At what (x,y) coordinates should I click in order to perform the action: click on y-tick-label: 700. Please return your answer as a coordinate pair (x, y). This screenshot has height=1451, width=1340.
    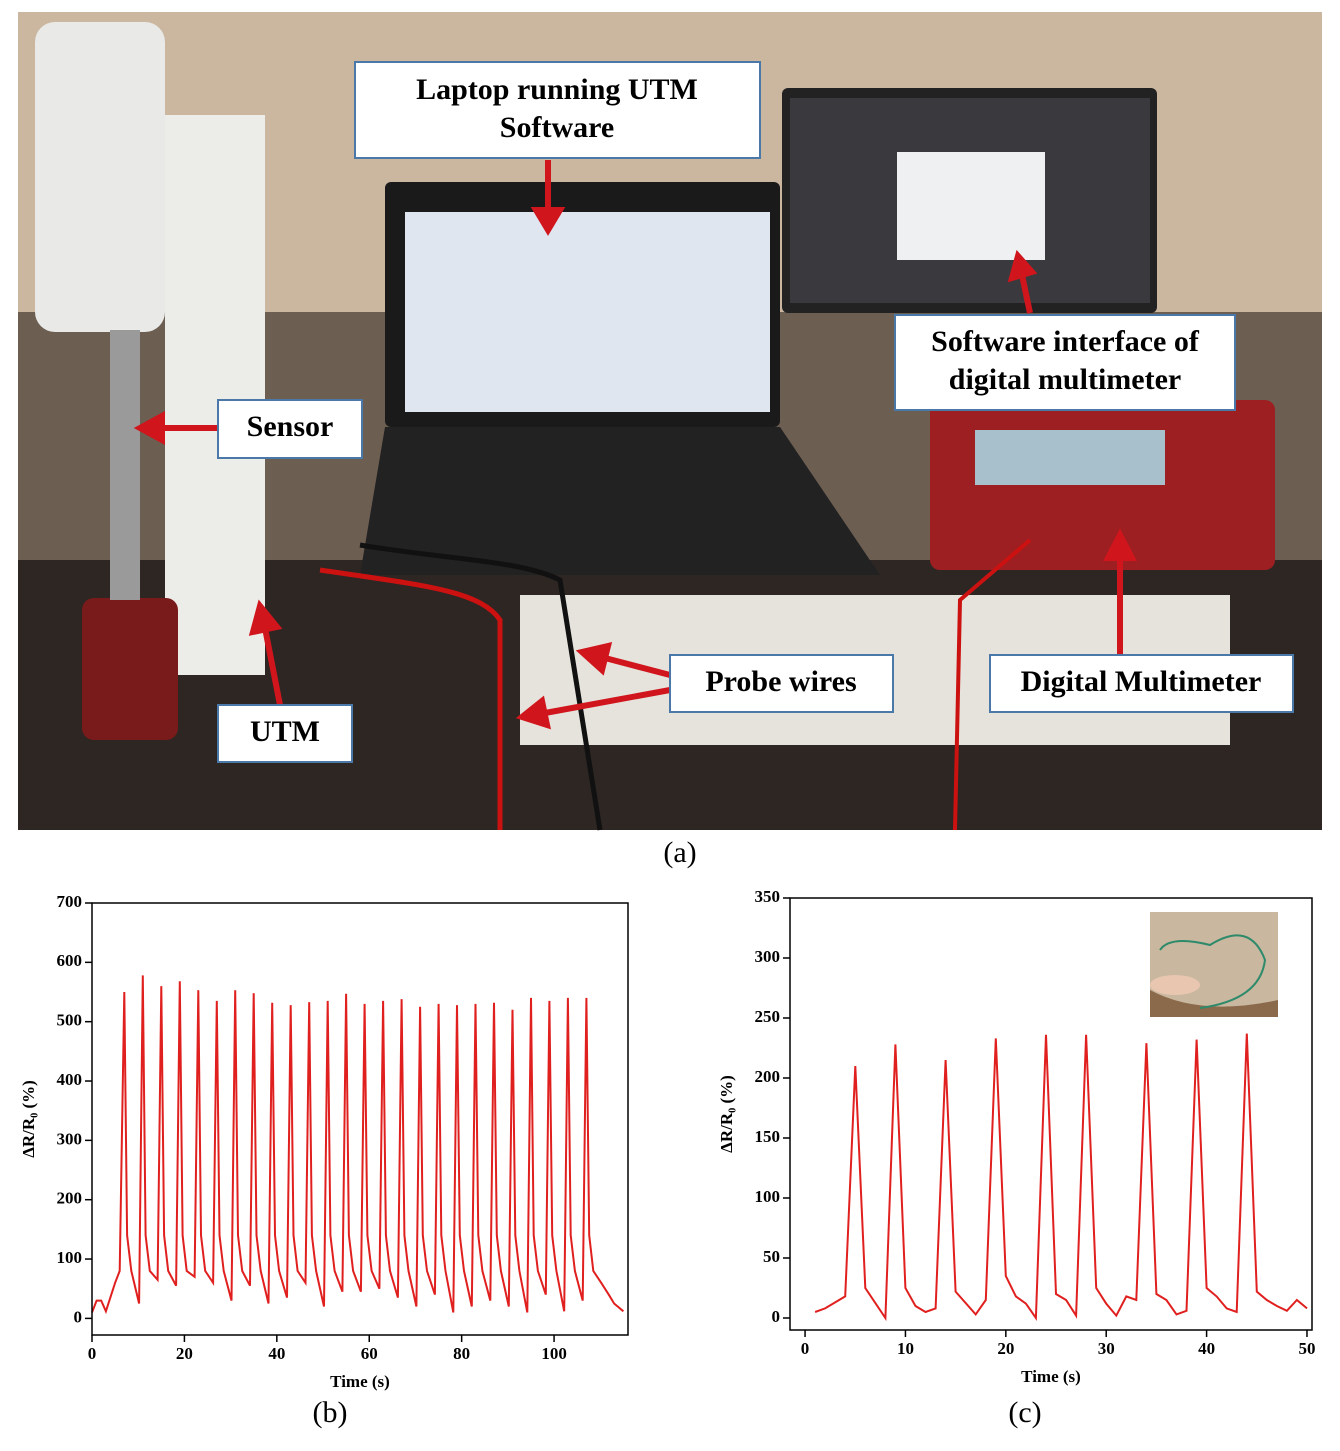
    Looking at the image, I should click on (70, 901).